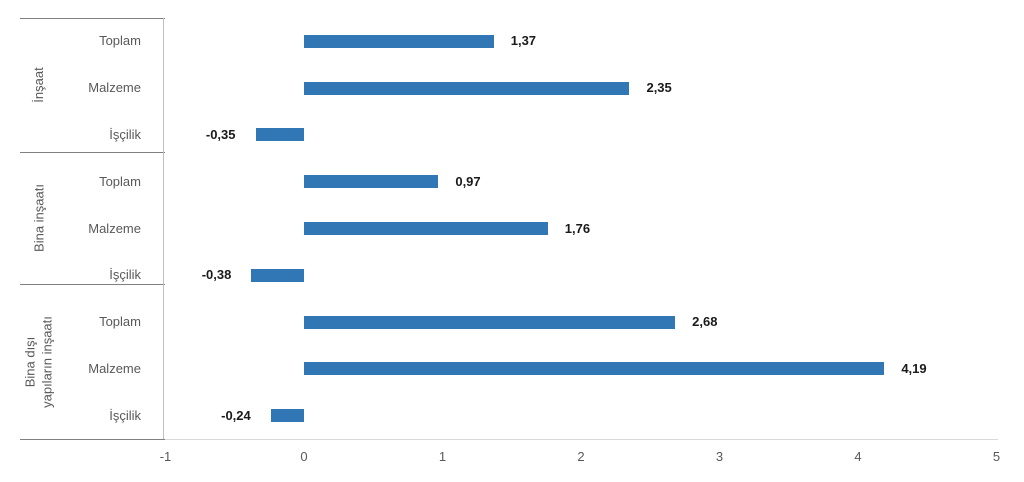 Image resolution: width=1024 pixels, height=482 pixels. I want to click on x-axis-tick-label: 1, so click(442, 456).